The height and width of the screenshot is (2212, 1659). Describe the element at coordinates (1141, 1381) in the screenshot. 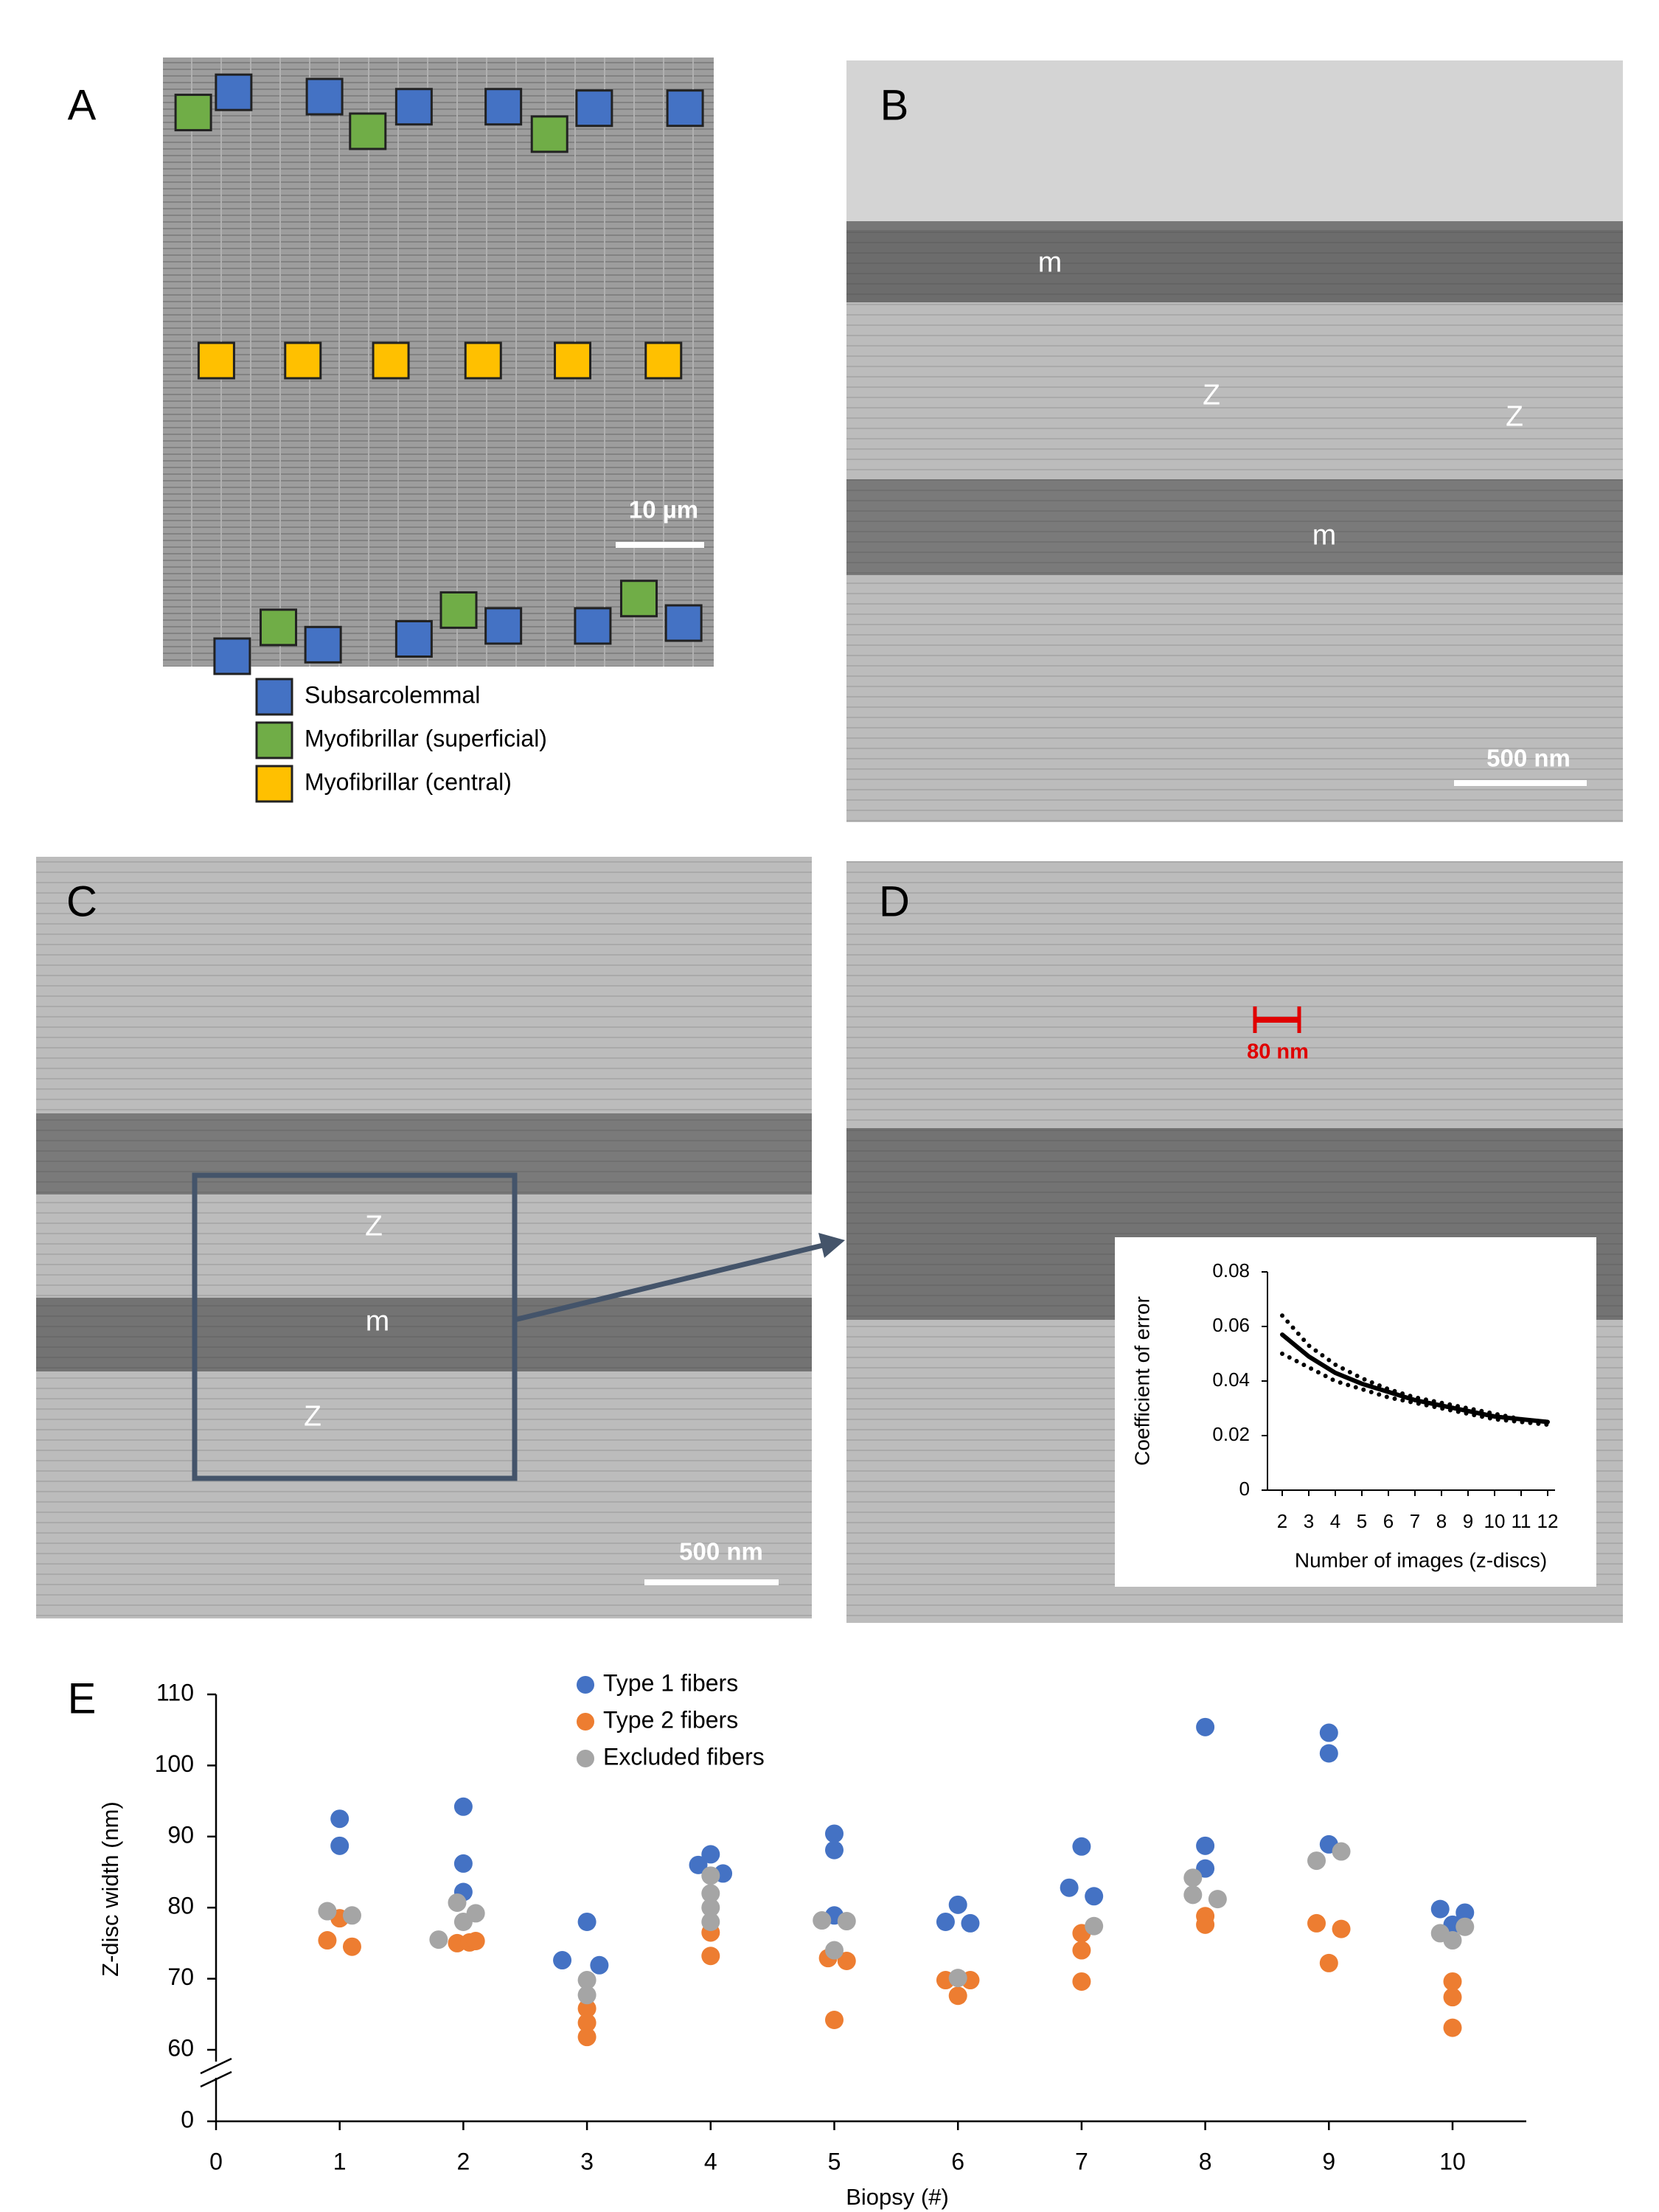

I see `y-axis-label: Coefficient of error` at that location.